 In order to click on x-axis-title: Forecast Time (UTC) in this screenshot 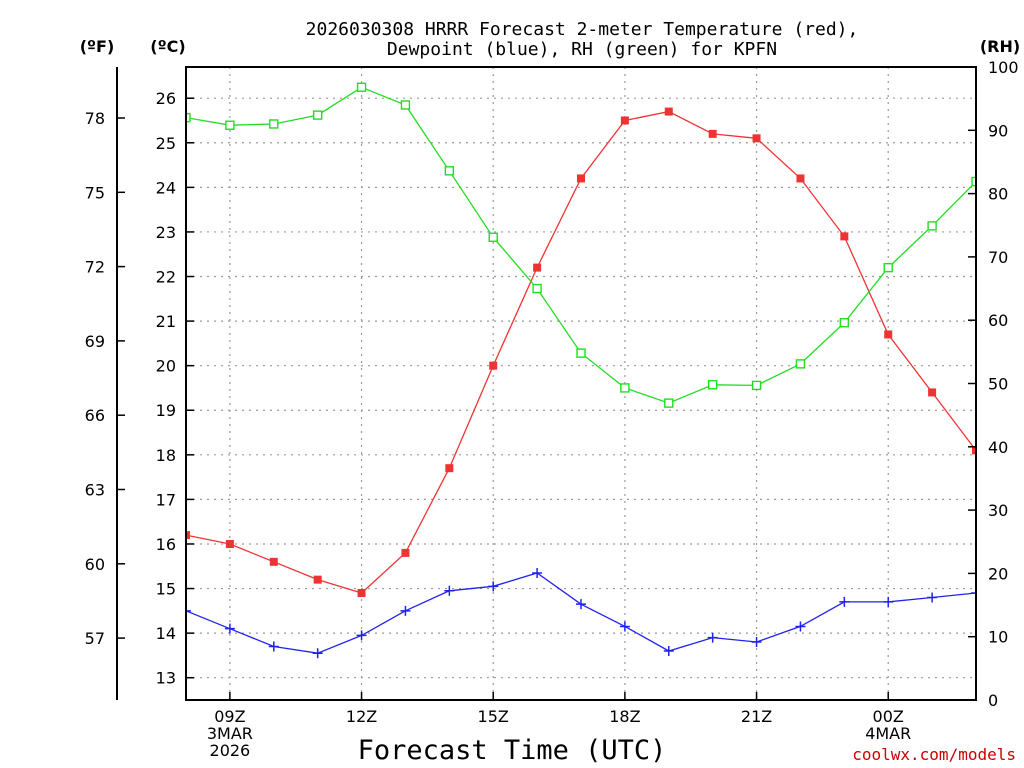, I will do `click(512, 750)`.